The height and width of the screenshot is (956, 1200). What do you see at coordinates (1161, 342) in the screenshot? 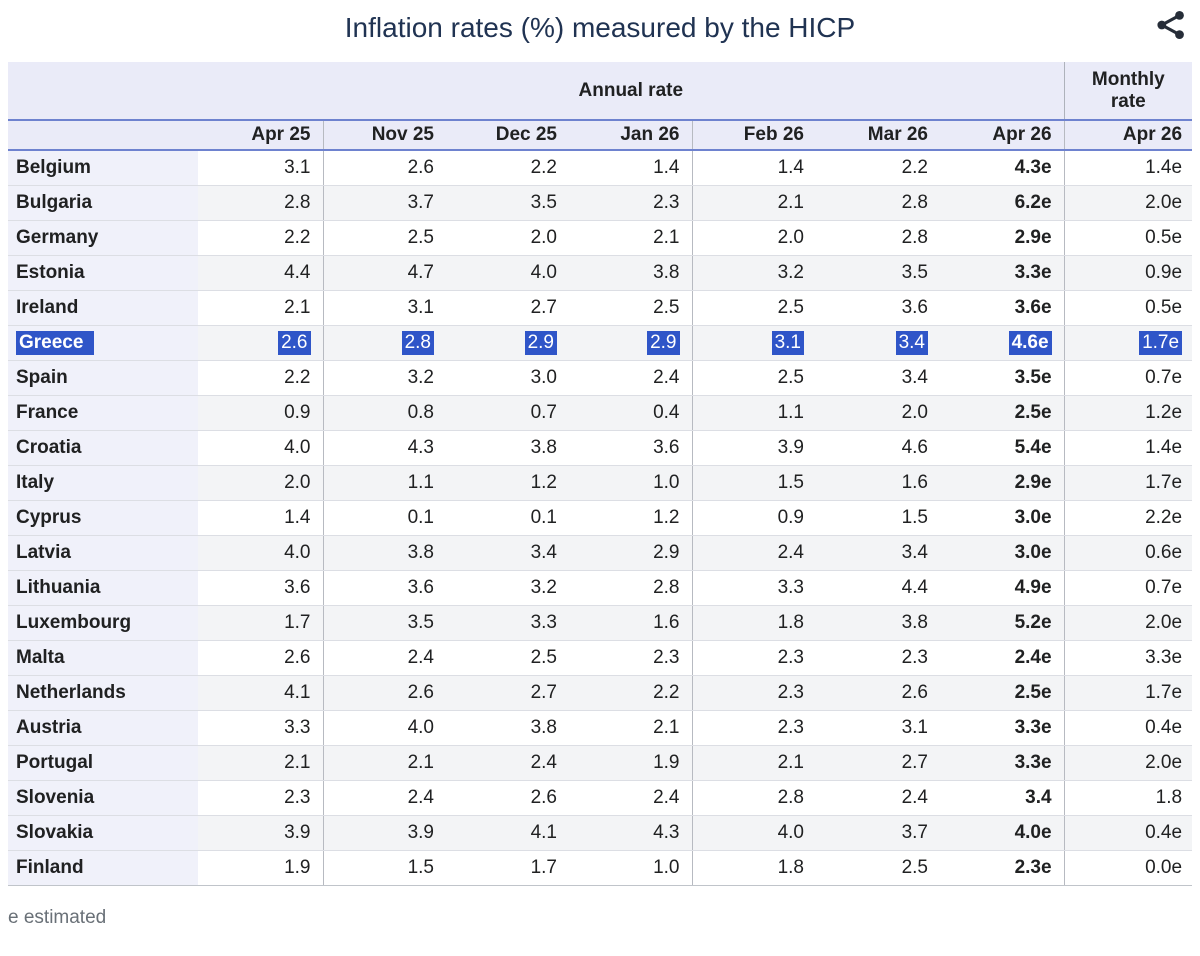
I see `selection-highlight: 1.7e` at bounding box center [1161, 342].